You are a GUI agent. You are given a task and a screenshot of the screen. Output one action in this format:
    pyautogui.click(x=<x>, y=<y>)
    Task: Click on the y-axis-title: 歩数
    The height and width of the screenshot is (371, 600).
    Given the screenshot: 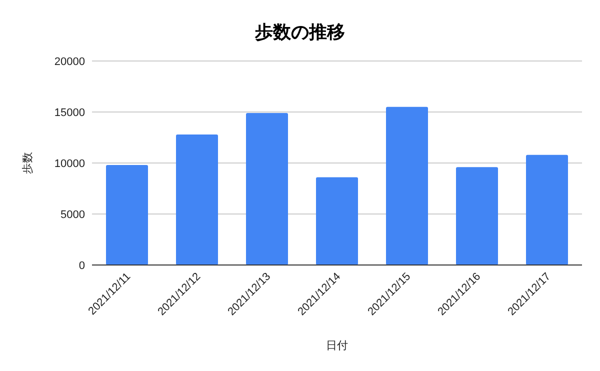 What is the action you would take?
    pyautogui.click(x=27, y=163)
    